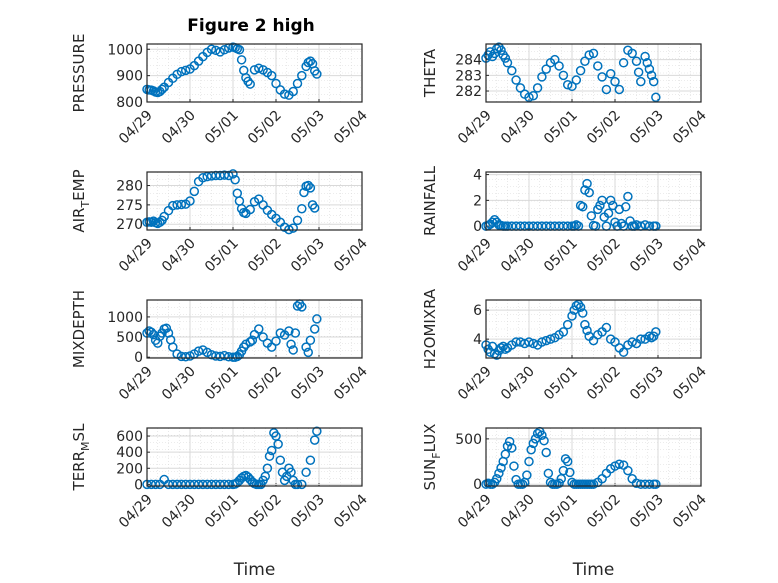 The height and width of the screenshot is (583, 778). Describe the element at coordinates (477, 311) in the screenshot. I see `y-tick-label: 6` at that location.